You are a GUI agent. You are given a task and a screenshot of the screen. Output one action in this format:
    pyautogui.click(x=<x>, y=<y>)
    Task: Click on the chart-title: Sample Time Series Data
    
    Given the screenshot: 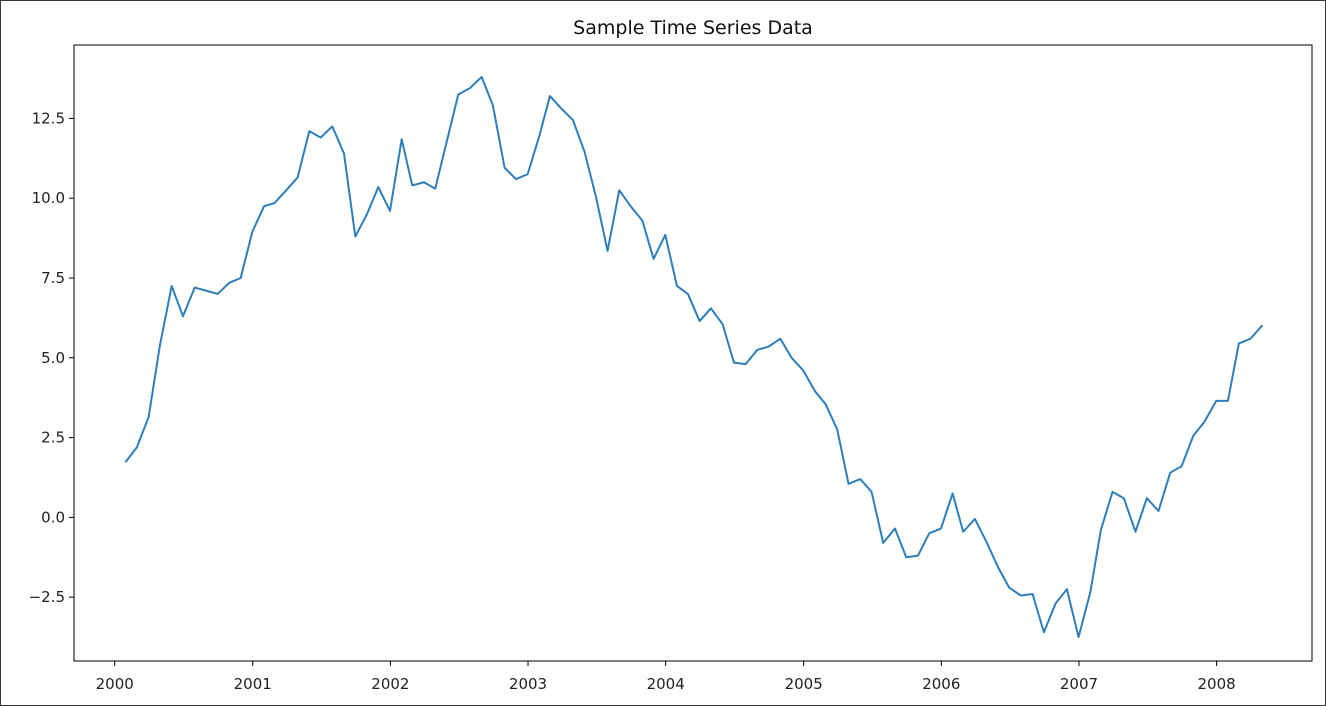 What is the action you would take?
    pyautogui.click(x=693, y=28)
    